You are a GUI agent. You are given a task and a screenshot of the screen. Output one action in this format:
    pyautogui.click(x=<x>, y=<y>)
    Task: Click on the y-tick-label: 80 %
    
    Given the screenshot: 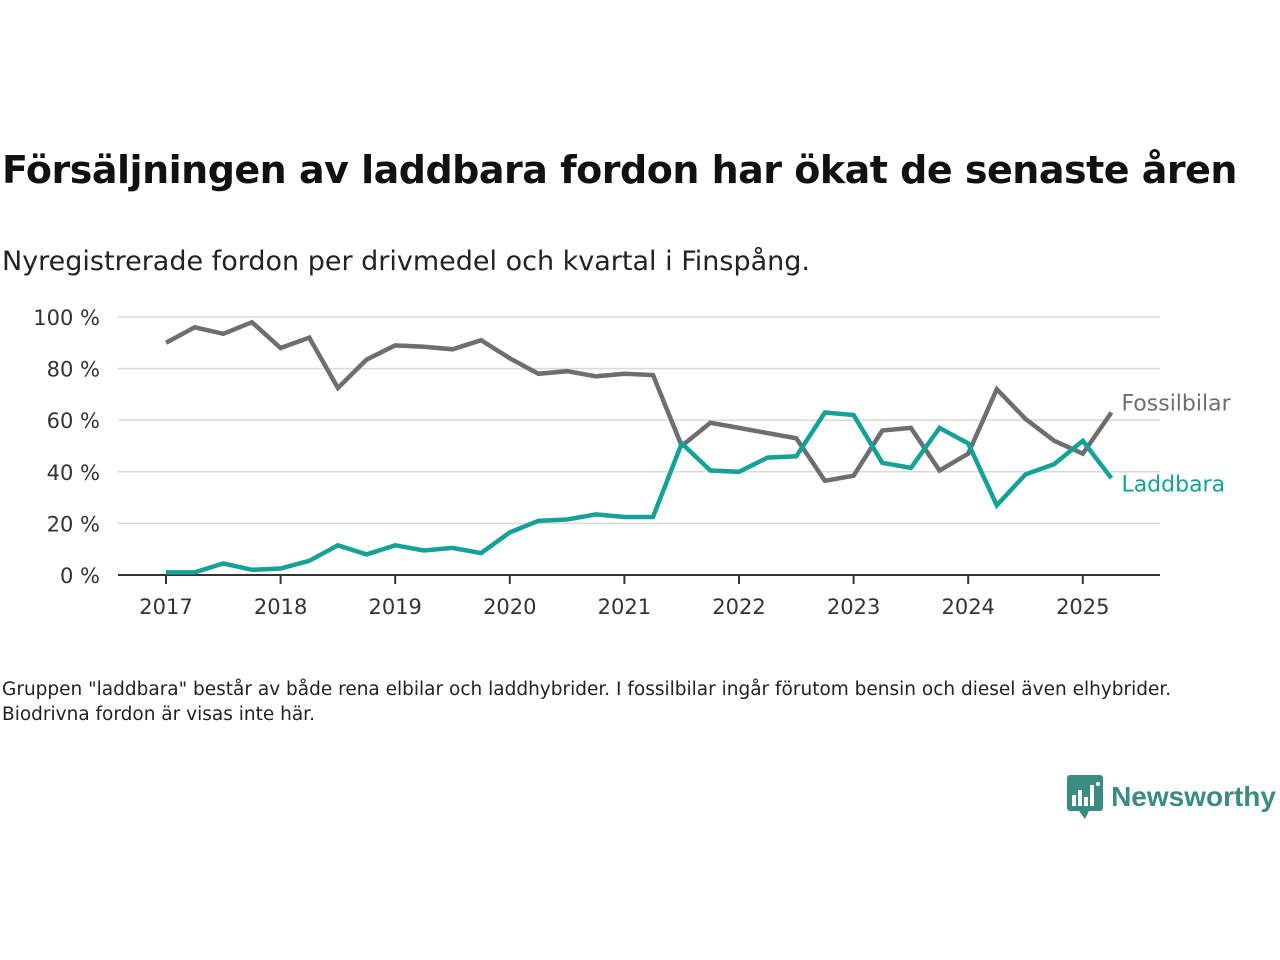 What is the action you would take?
    pyautogui.click(x=73, y=370)
    